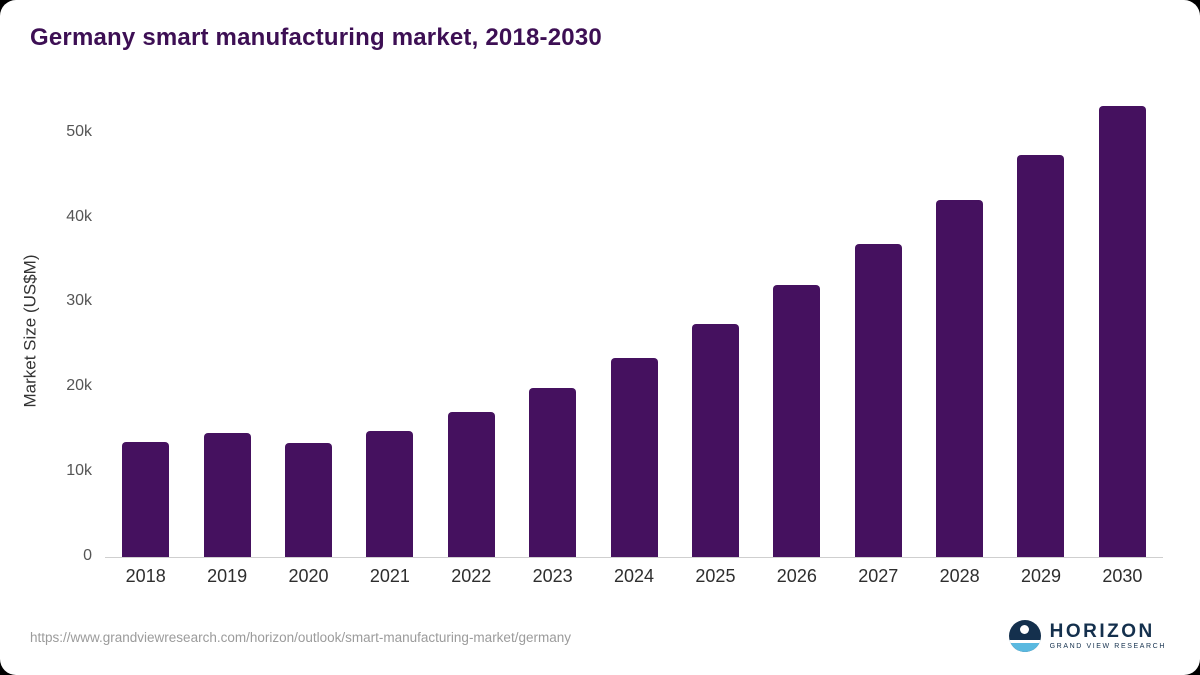 Image resolution: width=1200 pixels, height=675 pixels. What do you see at coordinates (145, 576) in the screenshot?
I see `x-tick-label-2018: 2018` at bounding box center [145, 576].